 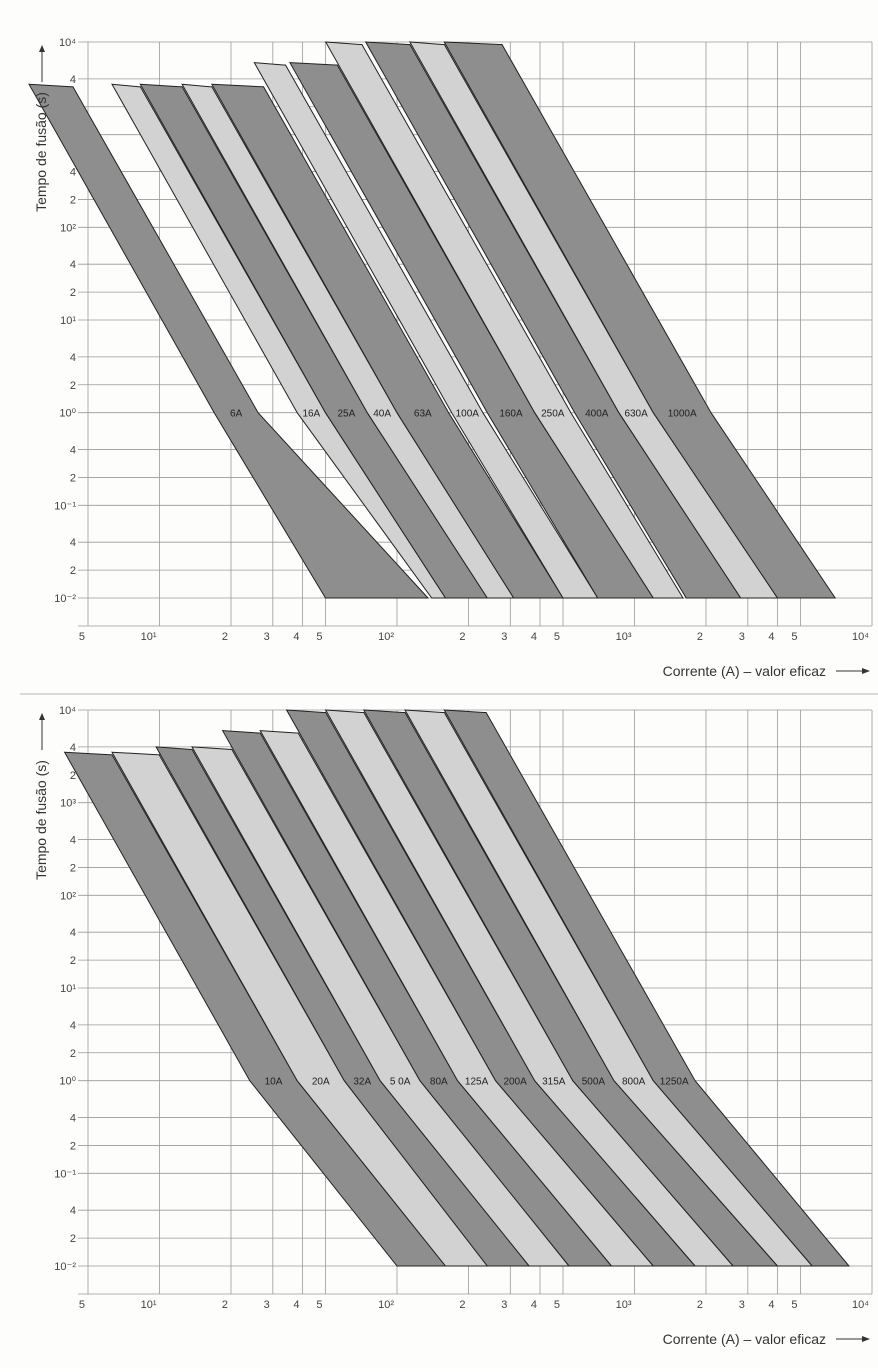 What do you see at coordinates (321, 1082) in the screenshot?
I see `fuse-rating-label: 20A` at bounding box center [321, 1082].